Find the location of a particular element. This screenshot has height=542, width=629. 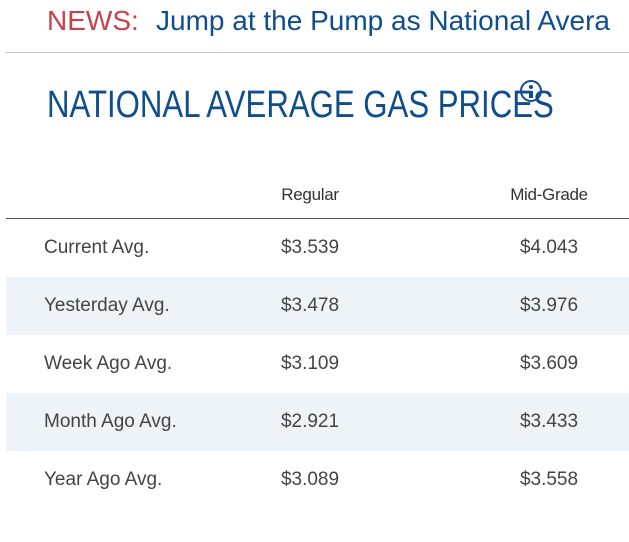

mid-grade-price: $3.433 is located at coordinates (559, 422).